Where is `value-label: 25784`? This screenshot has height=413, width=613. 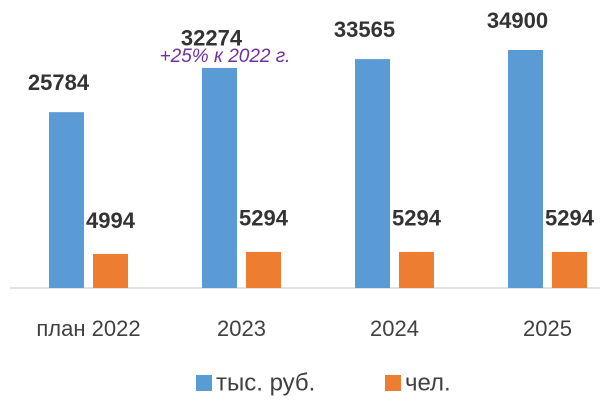 value-label: 25784 is located at coordinates (59, 82).